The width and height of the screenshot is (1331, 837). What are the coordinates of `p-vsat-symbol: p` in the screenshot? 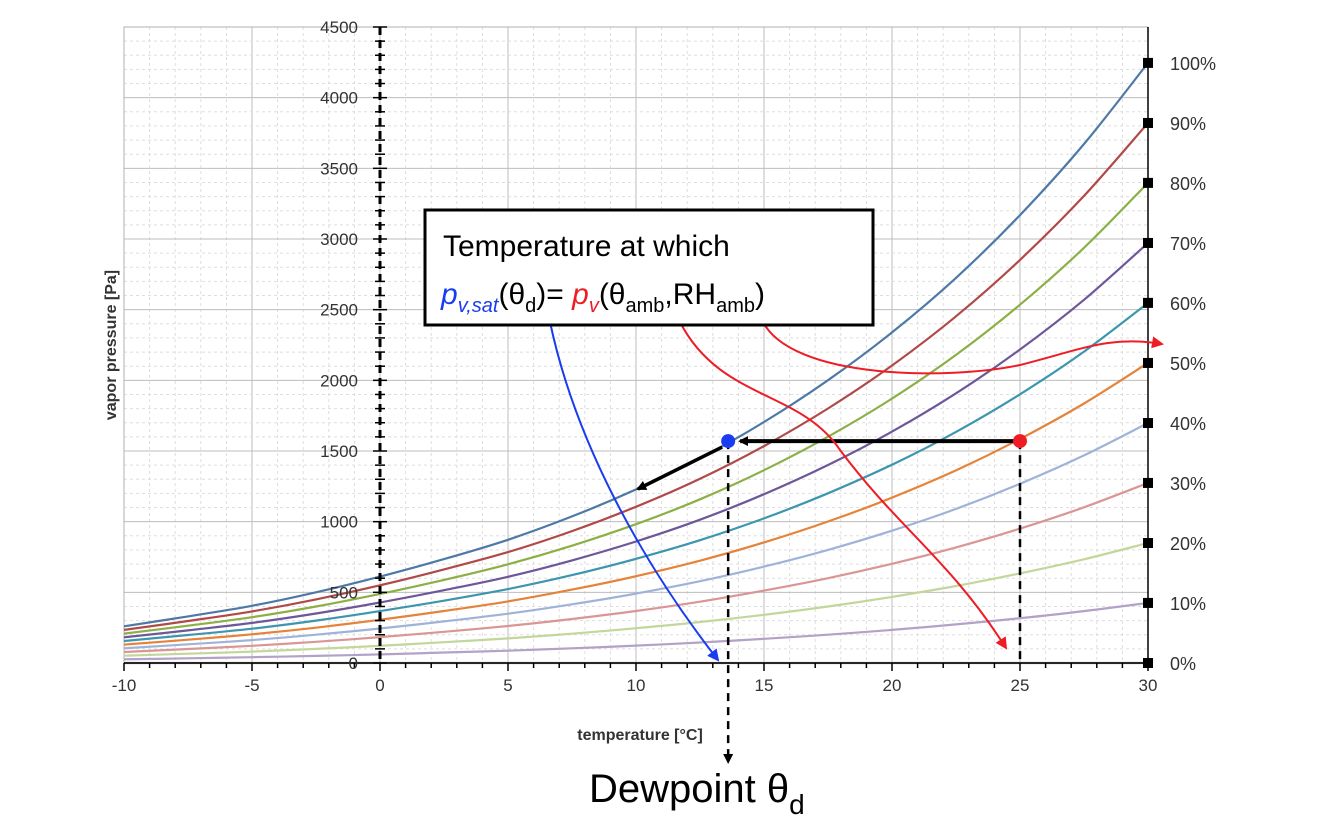 It's located at (449, 294).